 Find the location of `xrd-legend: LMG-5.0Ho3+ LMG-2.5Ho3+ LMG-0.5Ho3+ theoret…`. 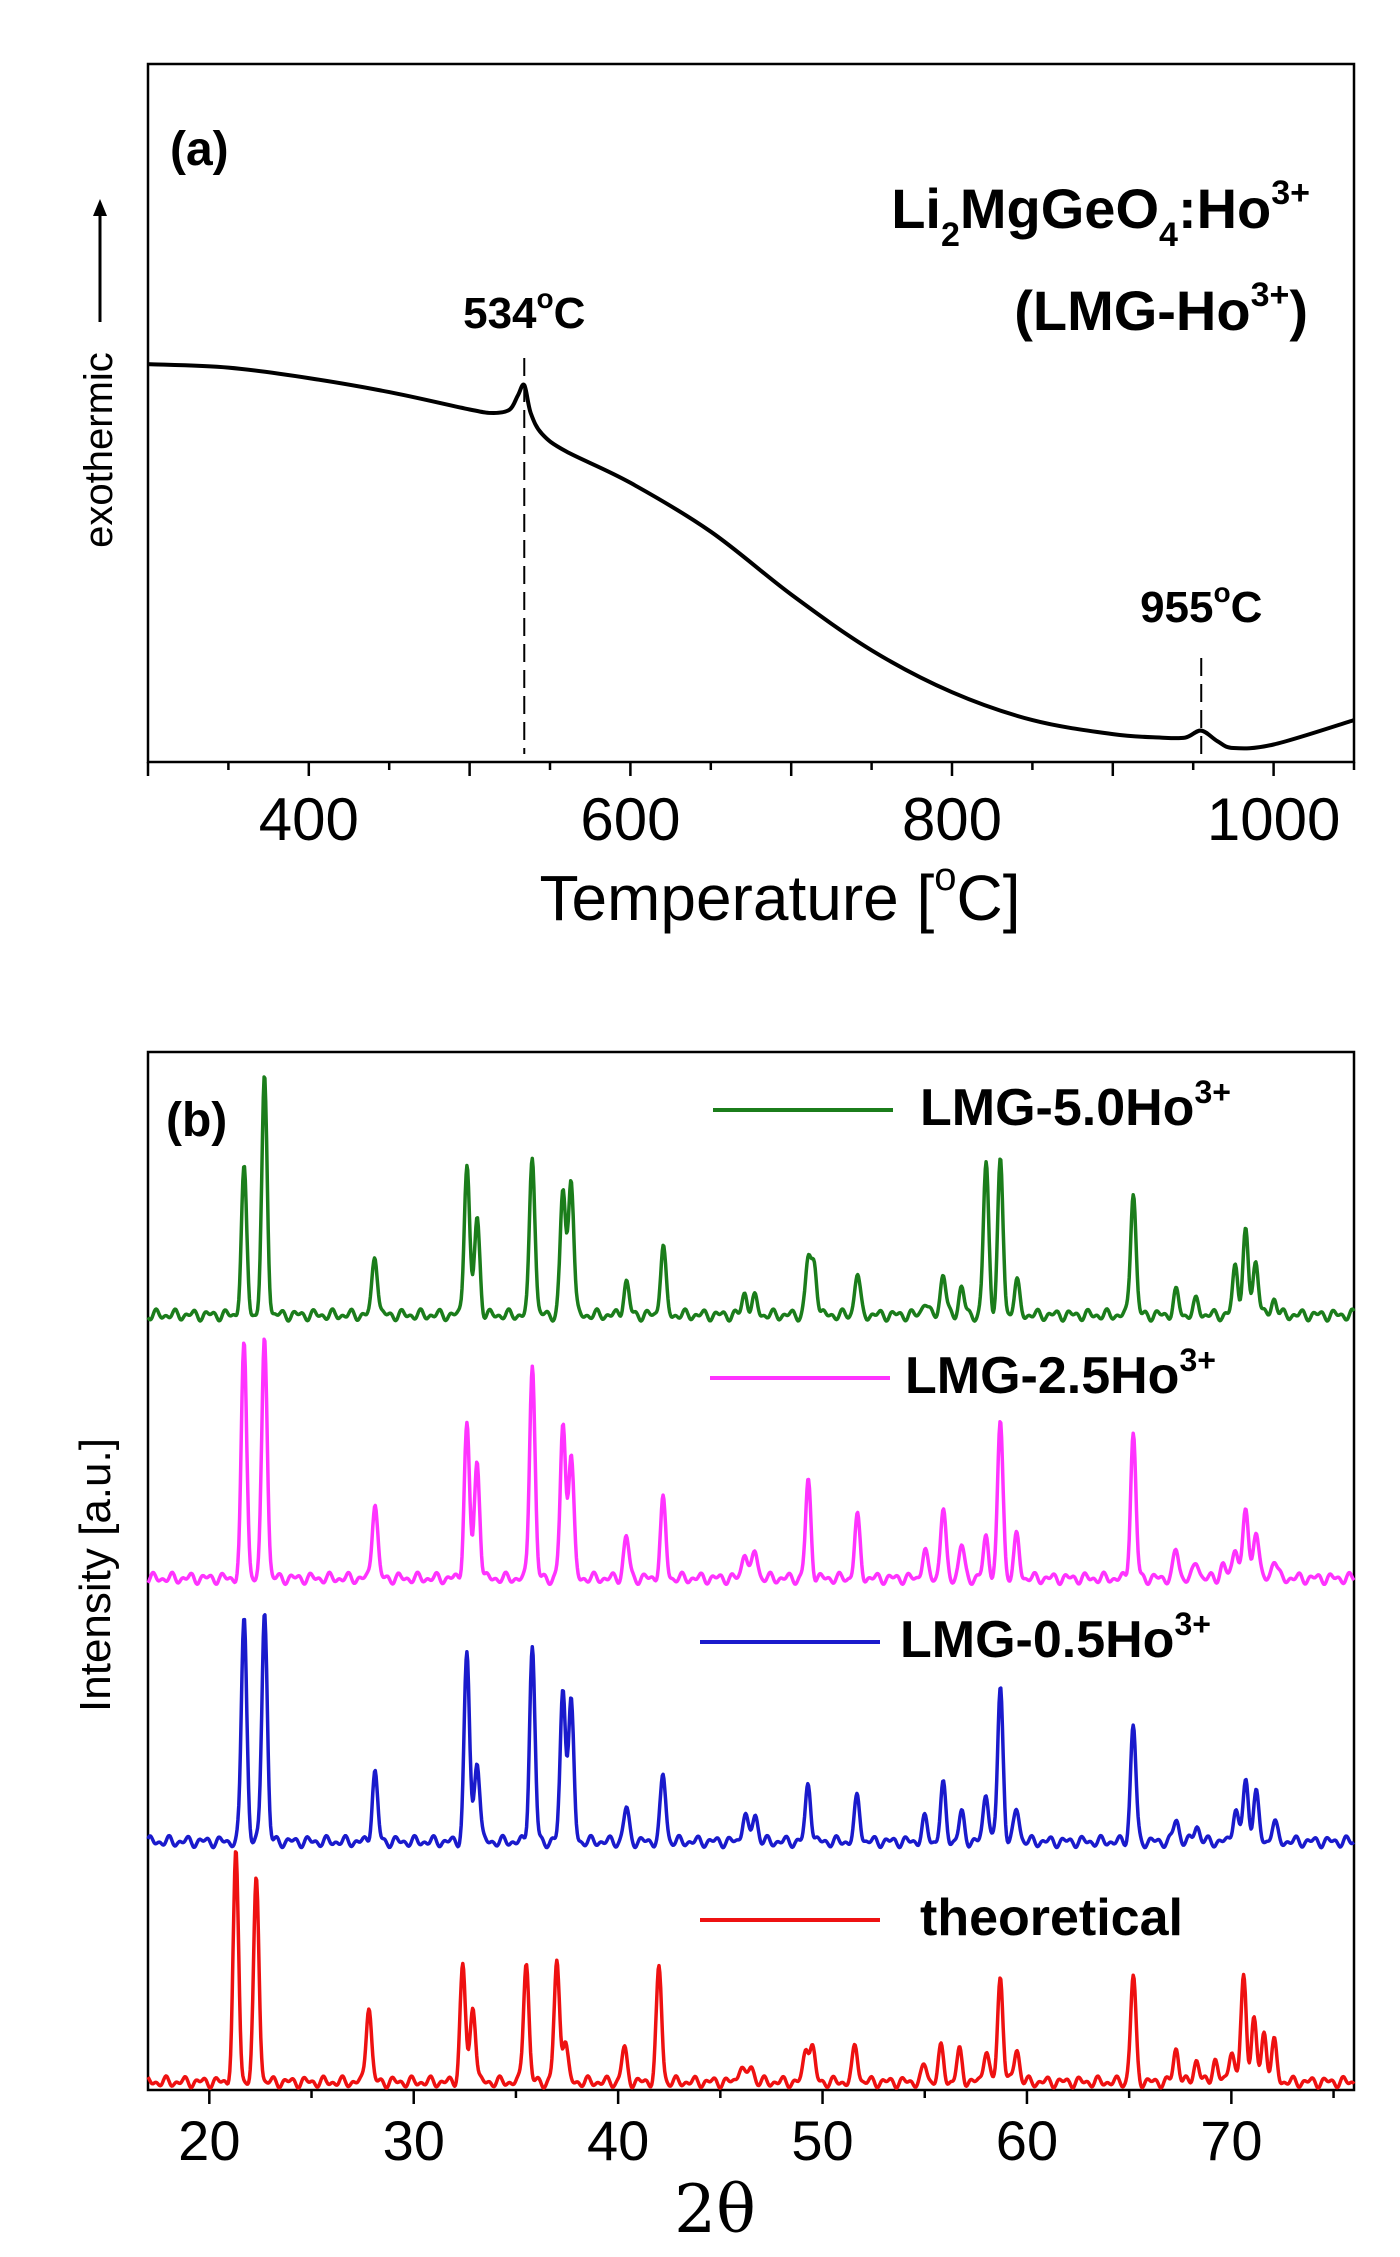

xrd-legend: LMG-5.0Ho3+ LMG-2.5Ho3+ LMG-0.5Ho3+ theoret… is located at coordinates (965, 1510).